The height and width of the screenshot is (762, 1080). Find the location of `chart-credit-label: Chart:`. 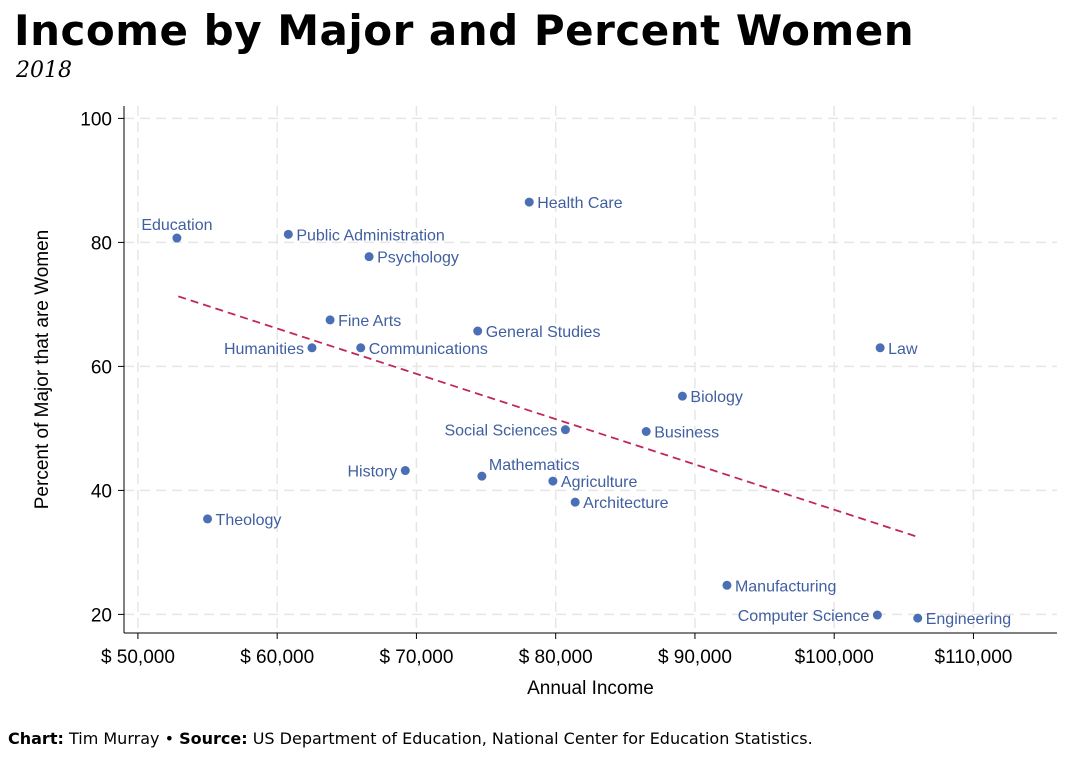

chart-credit-label: Chart: is located at coordinates (36, 738).